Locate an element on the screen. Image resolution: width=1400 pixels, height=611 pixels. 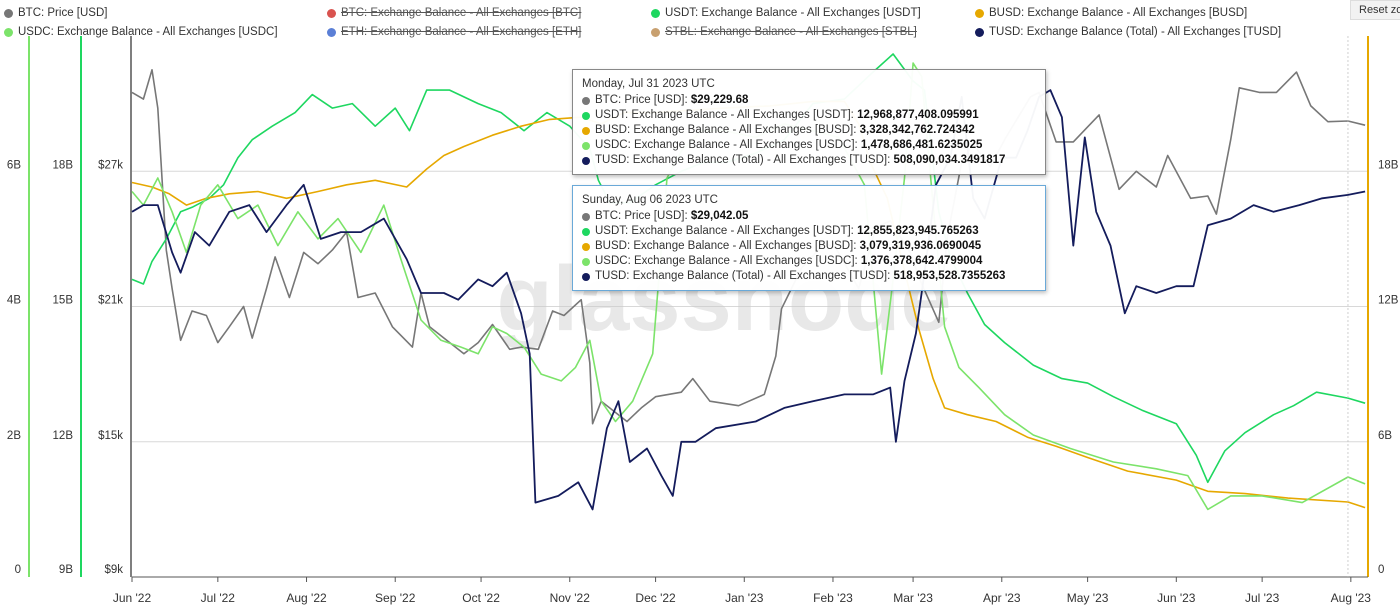
x-axis-tick-label: Jun '22 is located at coordinates (132, 598).